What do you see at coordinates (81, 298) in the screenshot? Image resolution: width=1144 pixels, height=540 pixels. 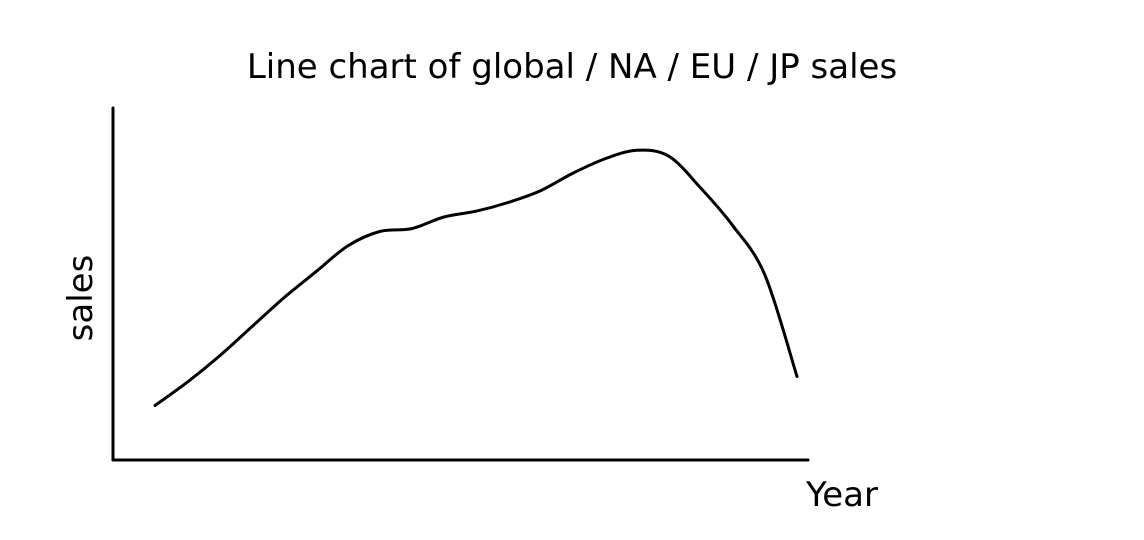 I see `y-axis-label: sales` at bounding box center [81, 298].